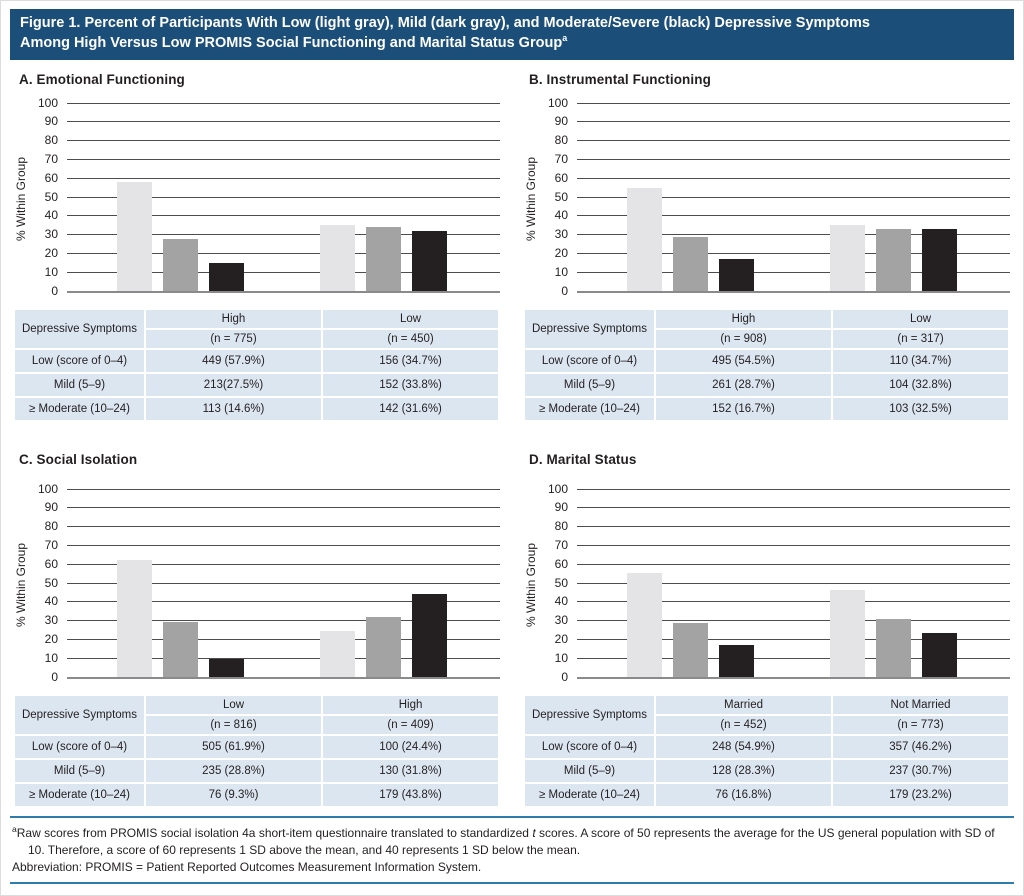  What do you see at coordinates (743, 724) in the screenshot?
I see `group-n: (n = 452)` at bounding box center [743, 724].